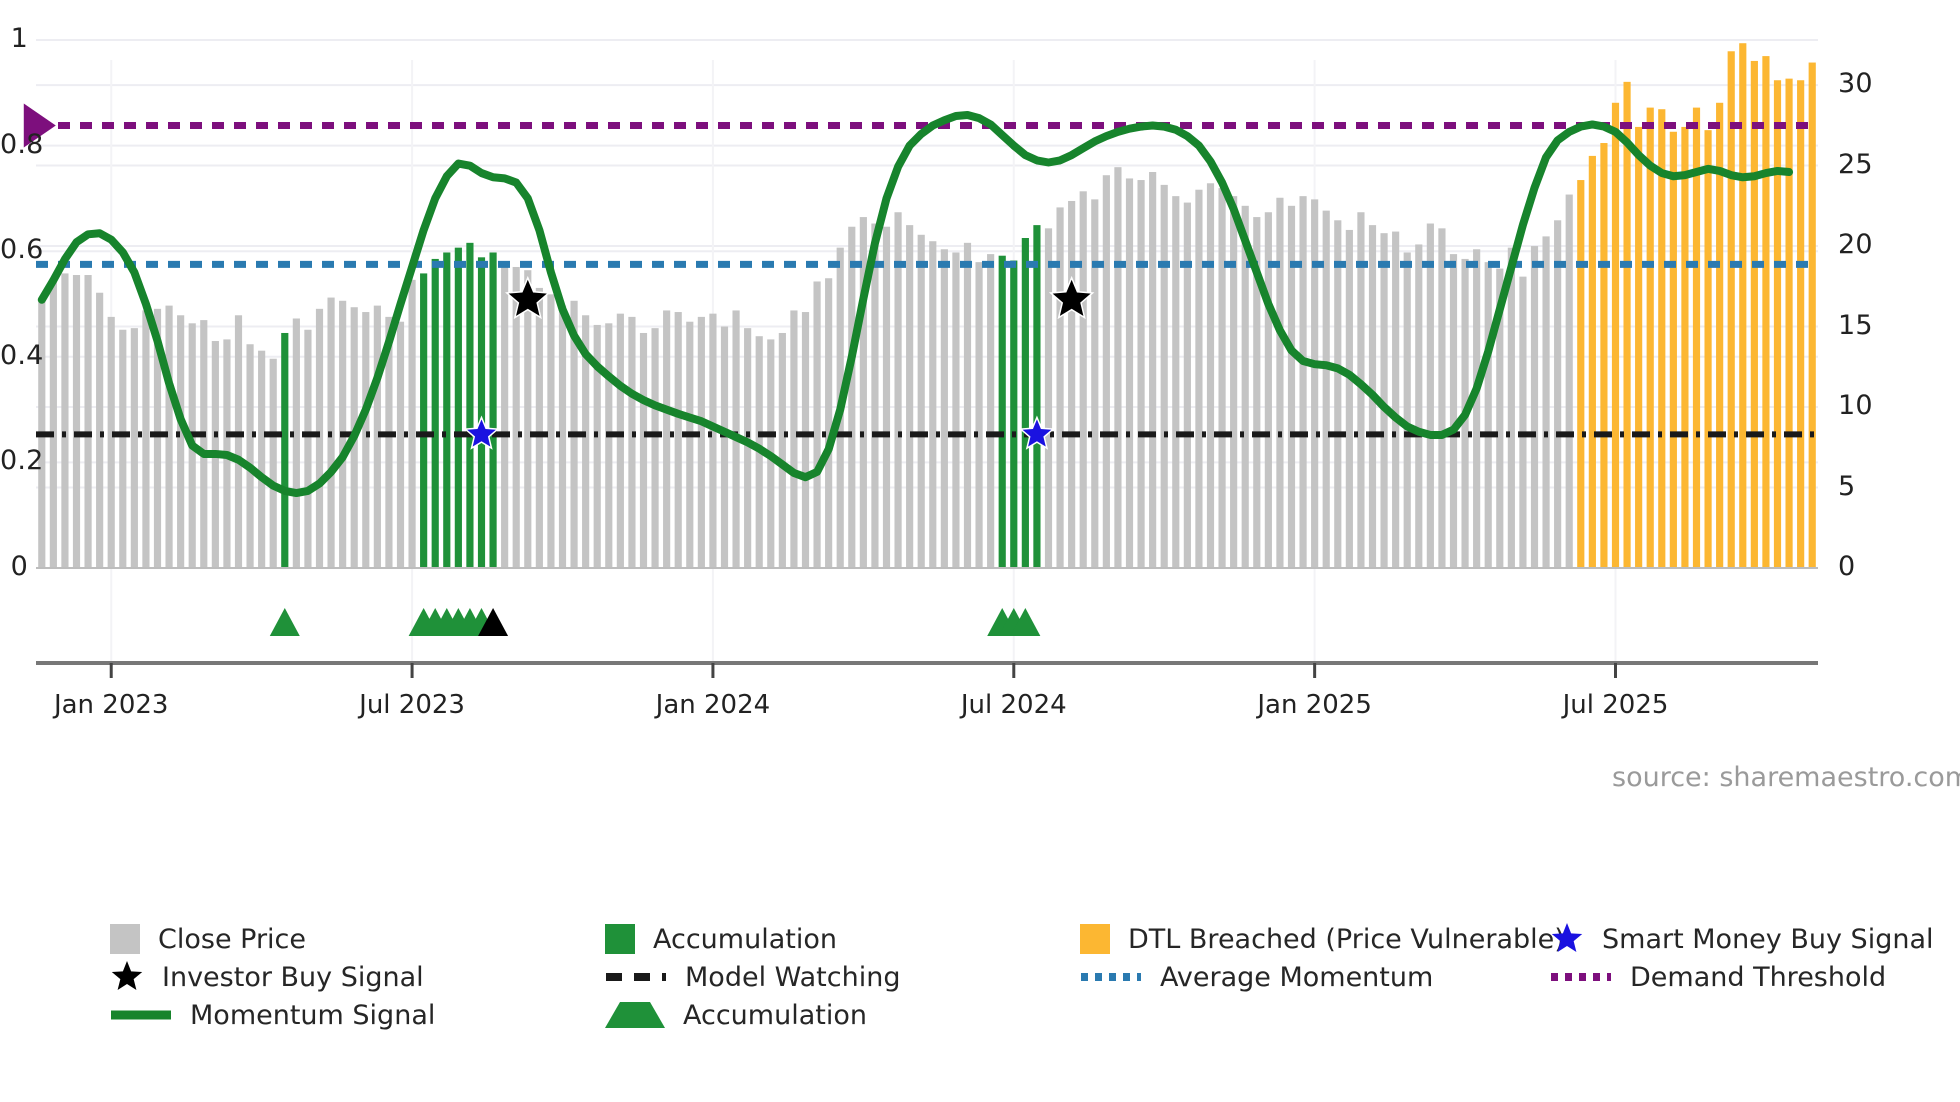 This screenshot has width=1960, height=1102. Describe the element at coordinates (1322, 939) in the screenshot. I see `legend-dtl-breached: DTL Breached (Price Vulnerable)` at that location.